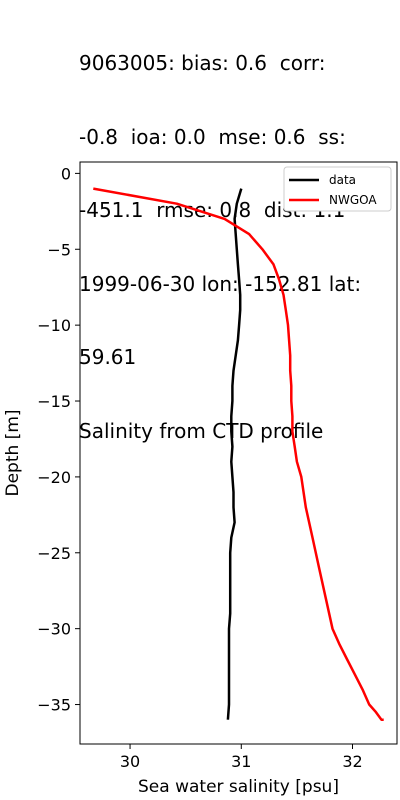  What do you see at coordinates (54, 705) in the screenshot?
I see `y-tick-label: −35` at bounding box center [54, 705].